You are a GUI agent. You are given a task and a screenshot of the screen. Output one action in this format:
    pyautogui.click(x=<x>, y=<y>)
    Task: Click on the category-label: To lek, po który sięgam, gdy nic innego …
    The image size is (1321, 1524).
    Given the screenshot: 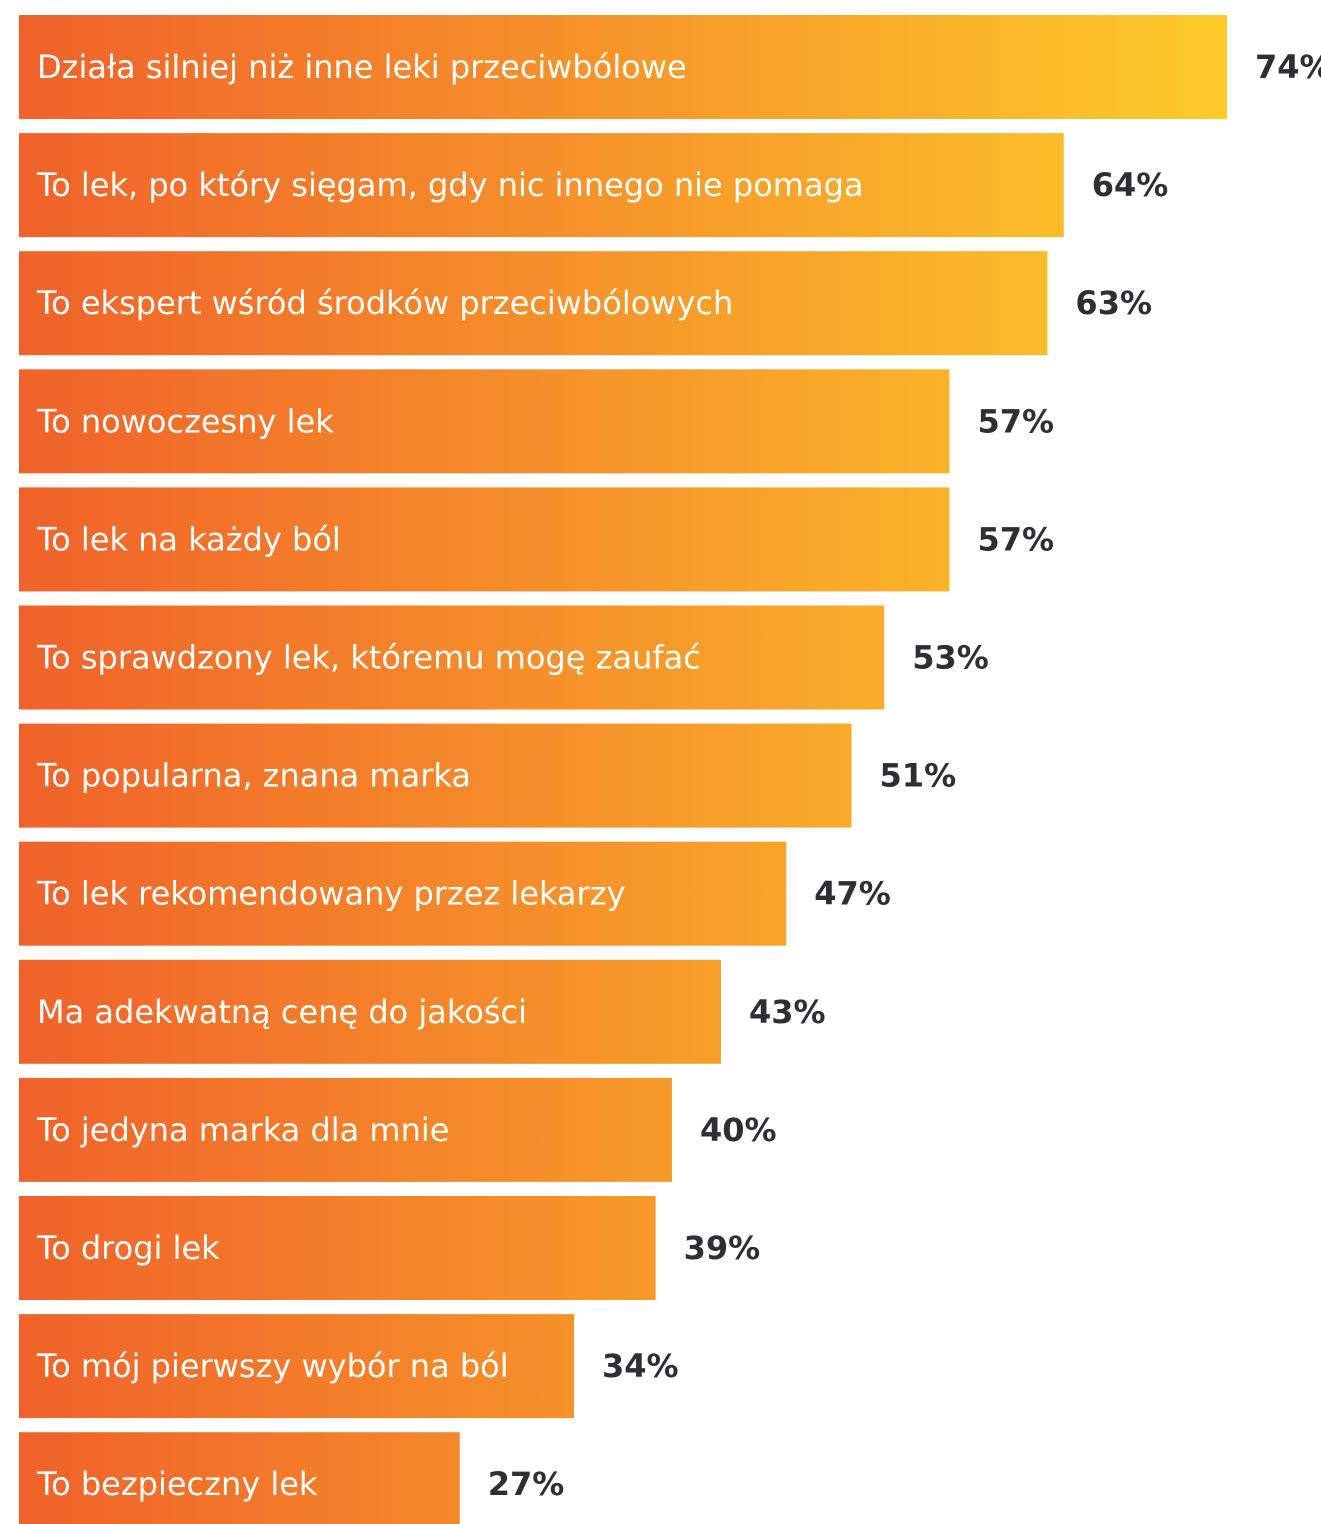 What is the action you would take?
    pyautogui.click(x=449, y=185)
    